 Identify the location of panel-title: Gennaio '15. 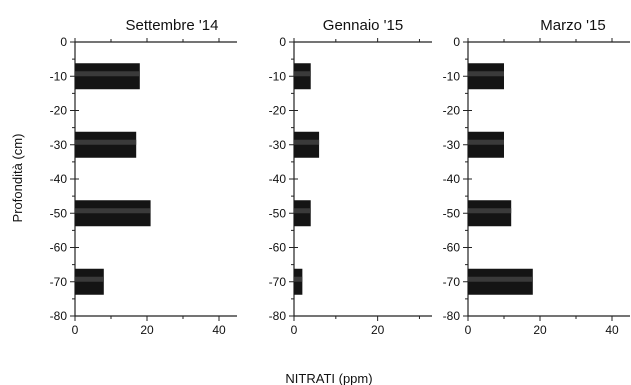
(363, 25).